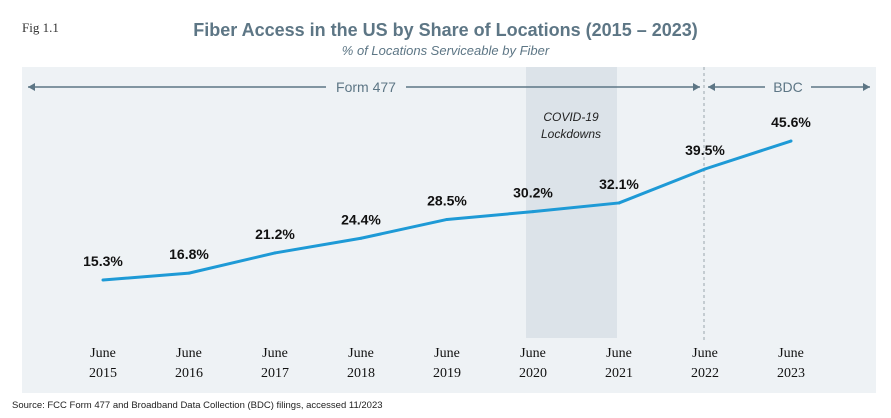  What do you see at coordinates (447, 373) in the screenshot?
I see `x-tick-label: 2019` at bounding box center [447, 373].